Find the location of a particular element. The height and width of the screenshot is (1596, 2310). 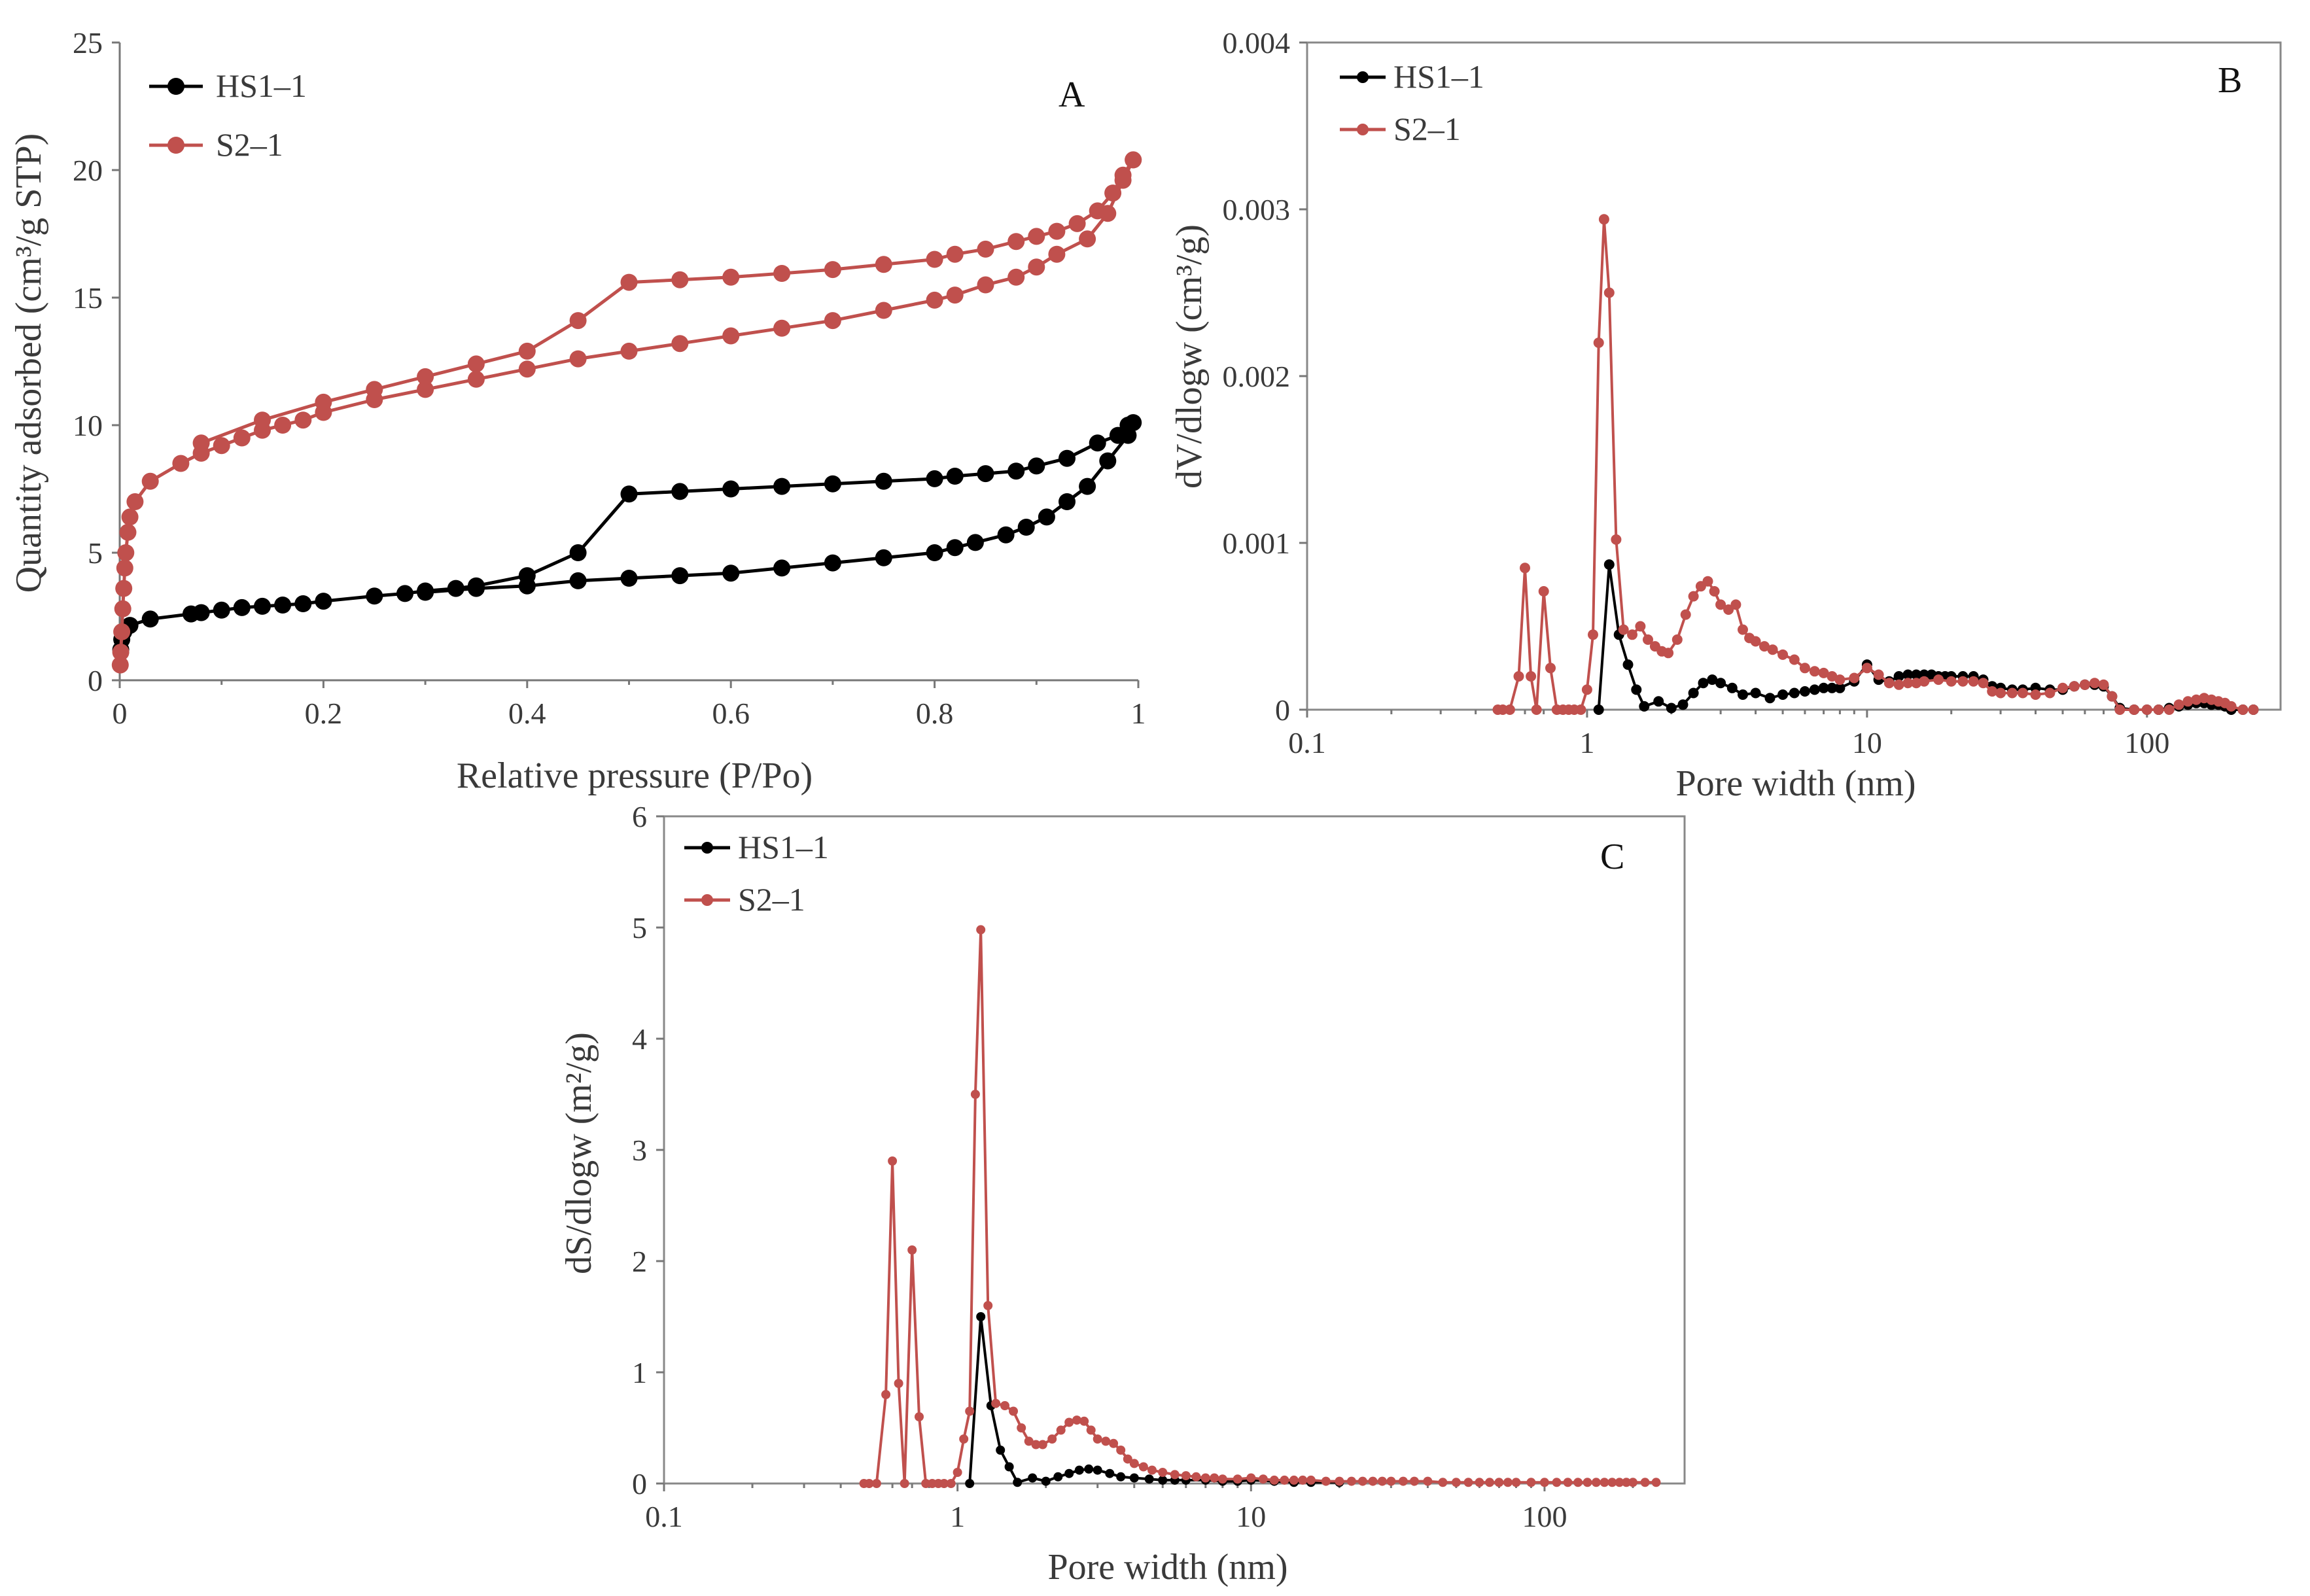

panel-c-ytick-label: 1 is located at coordinates (639, 1372).